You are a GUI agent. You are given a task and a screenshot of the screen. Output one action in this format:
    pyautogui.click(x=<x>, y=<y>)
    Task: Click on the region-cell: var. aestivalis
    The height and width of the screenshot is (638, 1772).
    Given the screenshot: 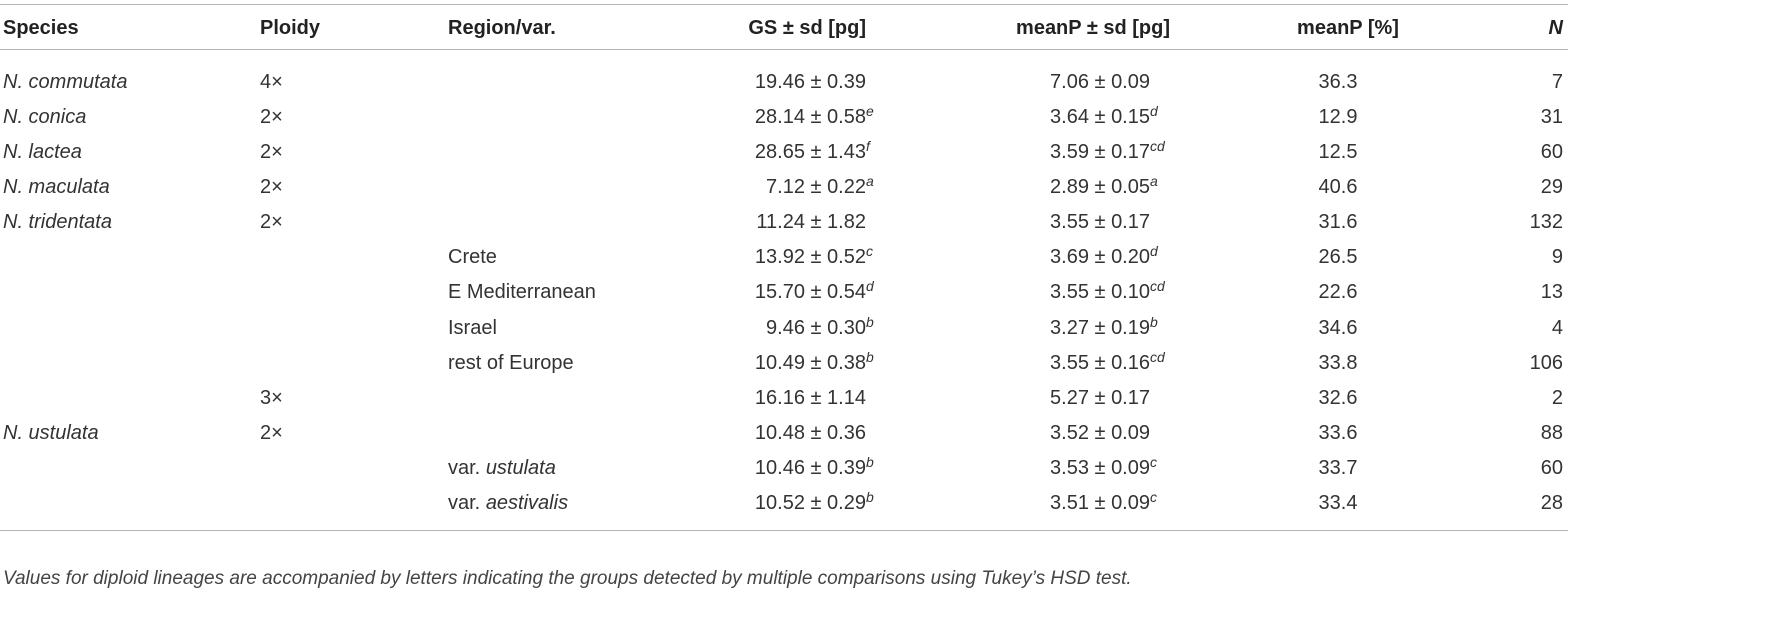 What is the action you would take?
    pyautogui.click(x=508, y=503)
    